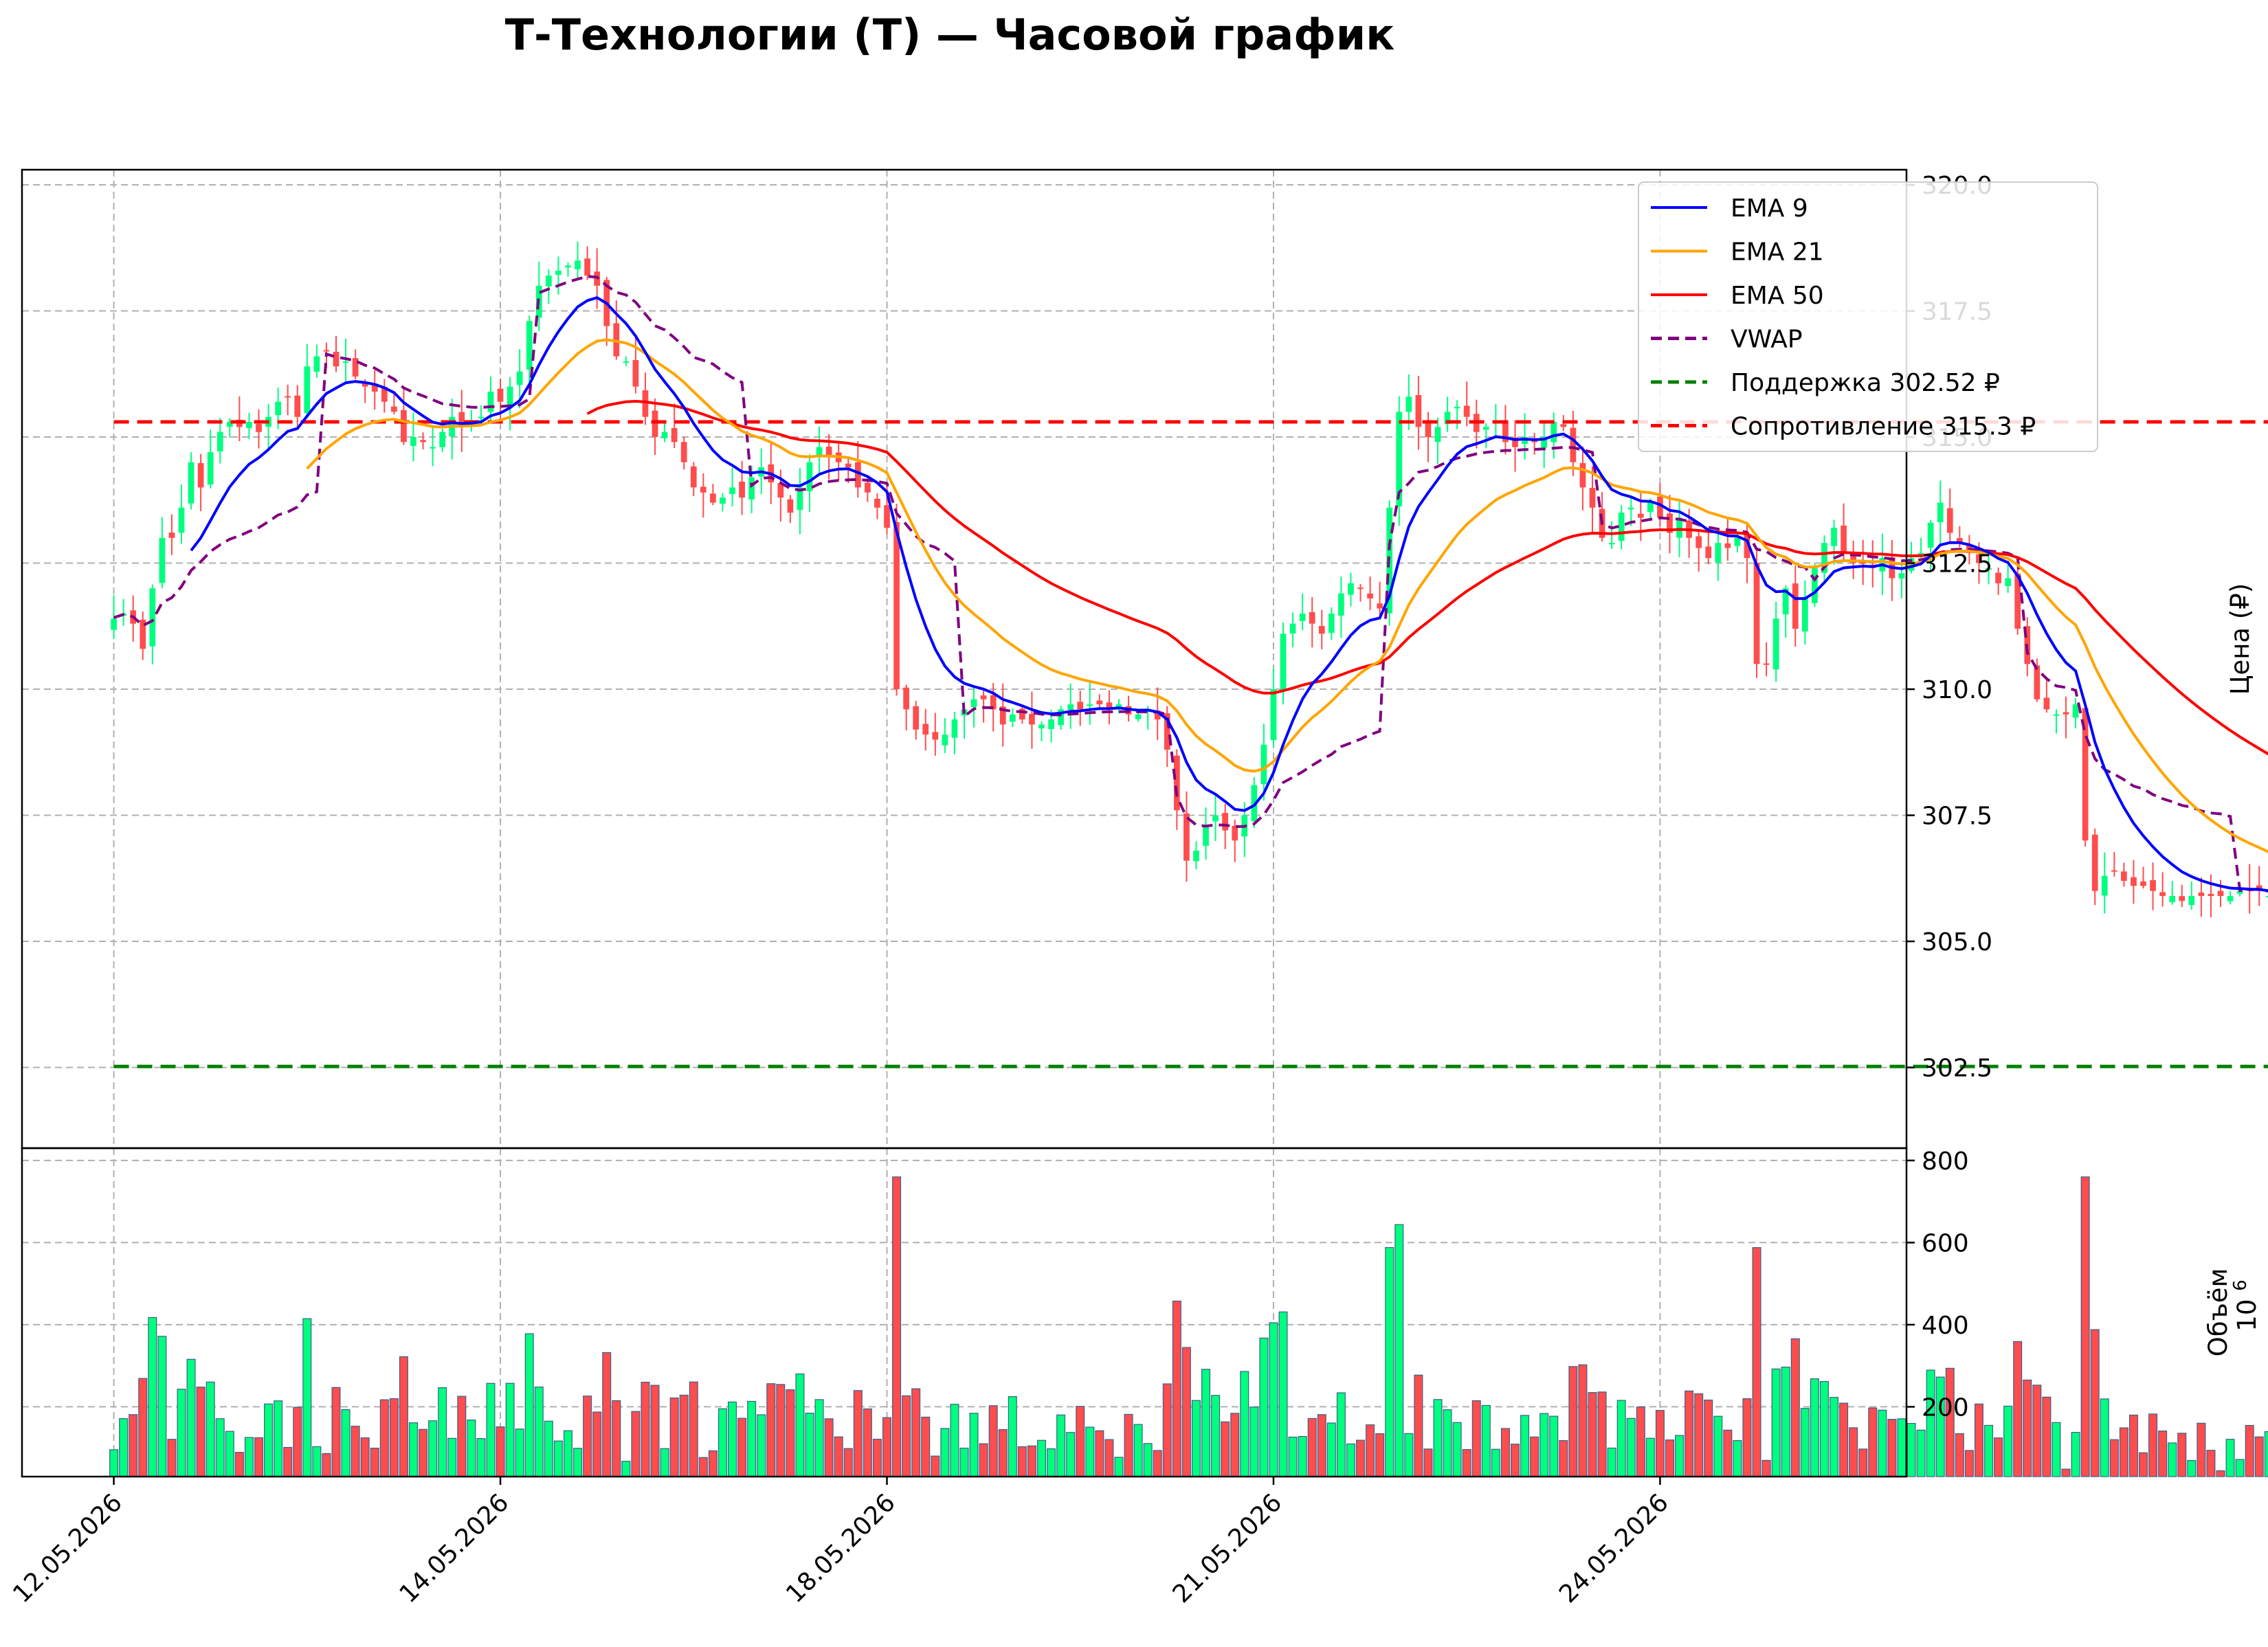 This screenshot has height=1647, width=2268. What do you see at coordinates (1937, 1284) in the screenshot?
I see `volume-y-axis: 200 400 600 800` at bounding box center [1937, 1284].